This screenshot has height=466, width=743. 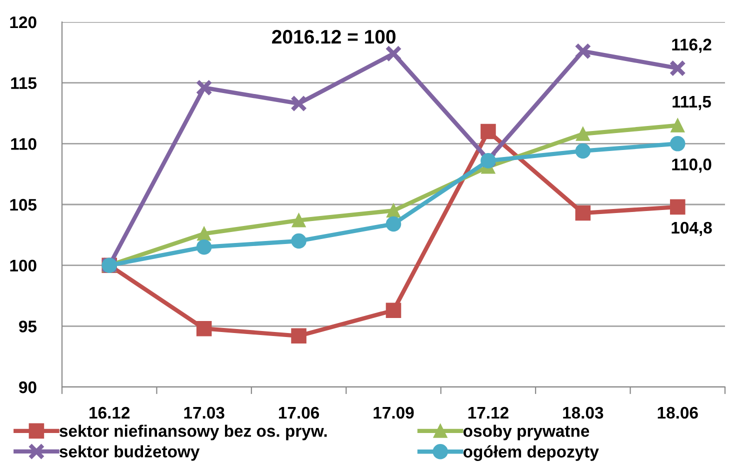 I want to click on x-tick-label: 17.09, so click(x=394, y=412).